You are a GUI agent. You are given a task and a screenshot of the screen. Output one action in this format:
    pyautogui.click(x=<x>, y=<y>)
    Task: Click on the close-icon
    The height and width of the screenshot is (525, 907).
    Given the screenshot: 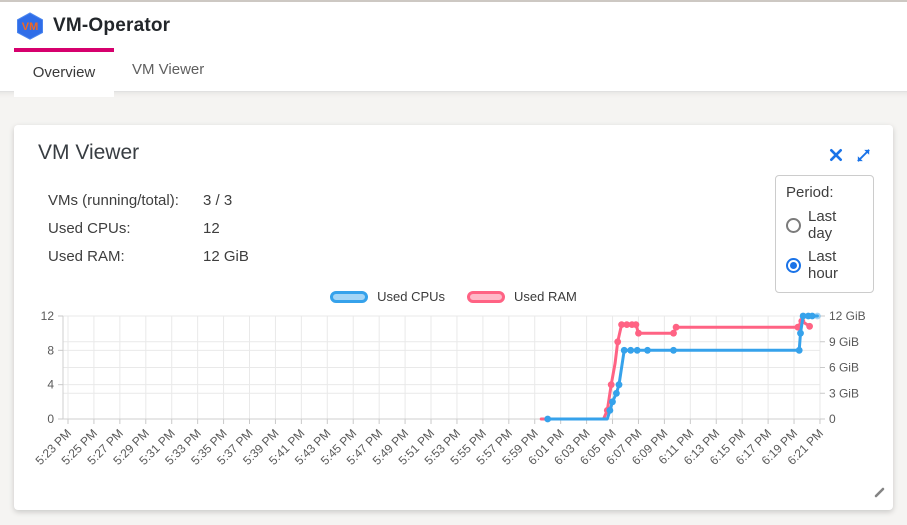 What is the action you would take?
    pyautogui.click(x=836, y=155)
    